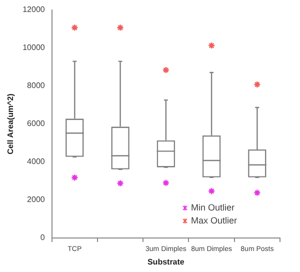 This screenshot has height=272, width=300. What do you see at coordinates (214, 220) in the screenshot?
I see `legend-label: Max Outlier` at bounding box center [214, 220].